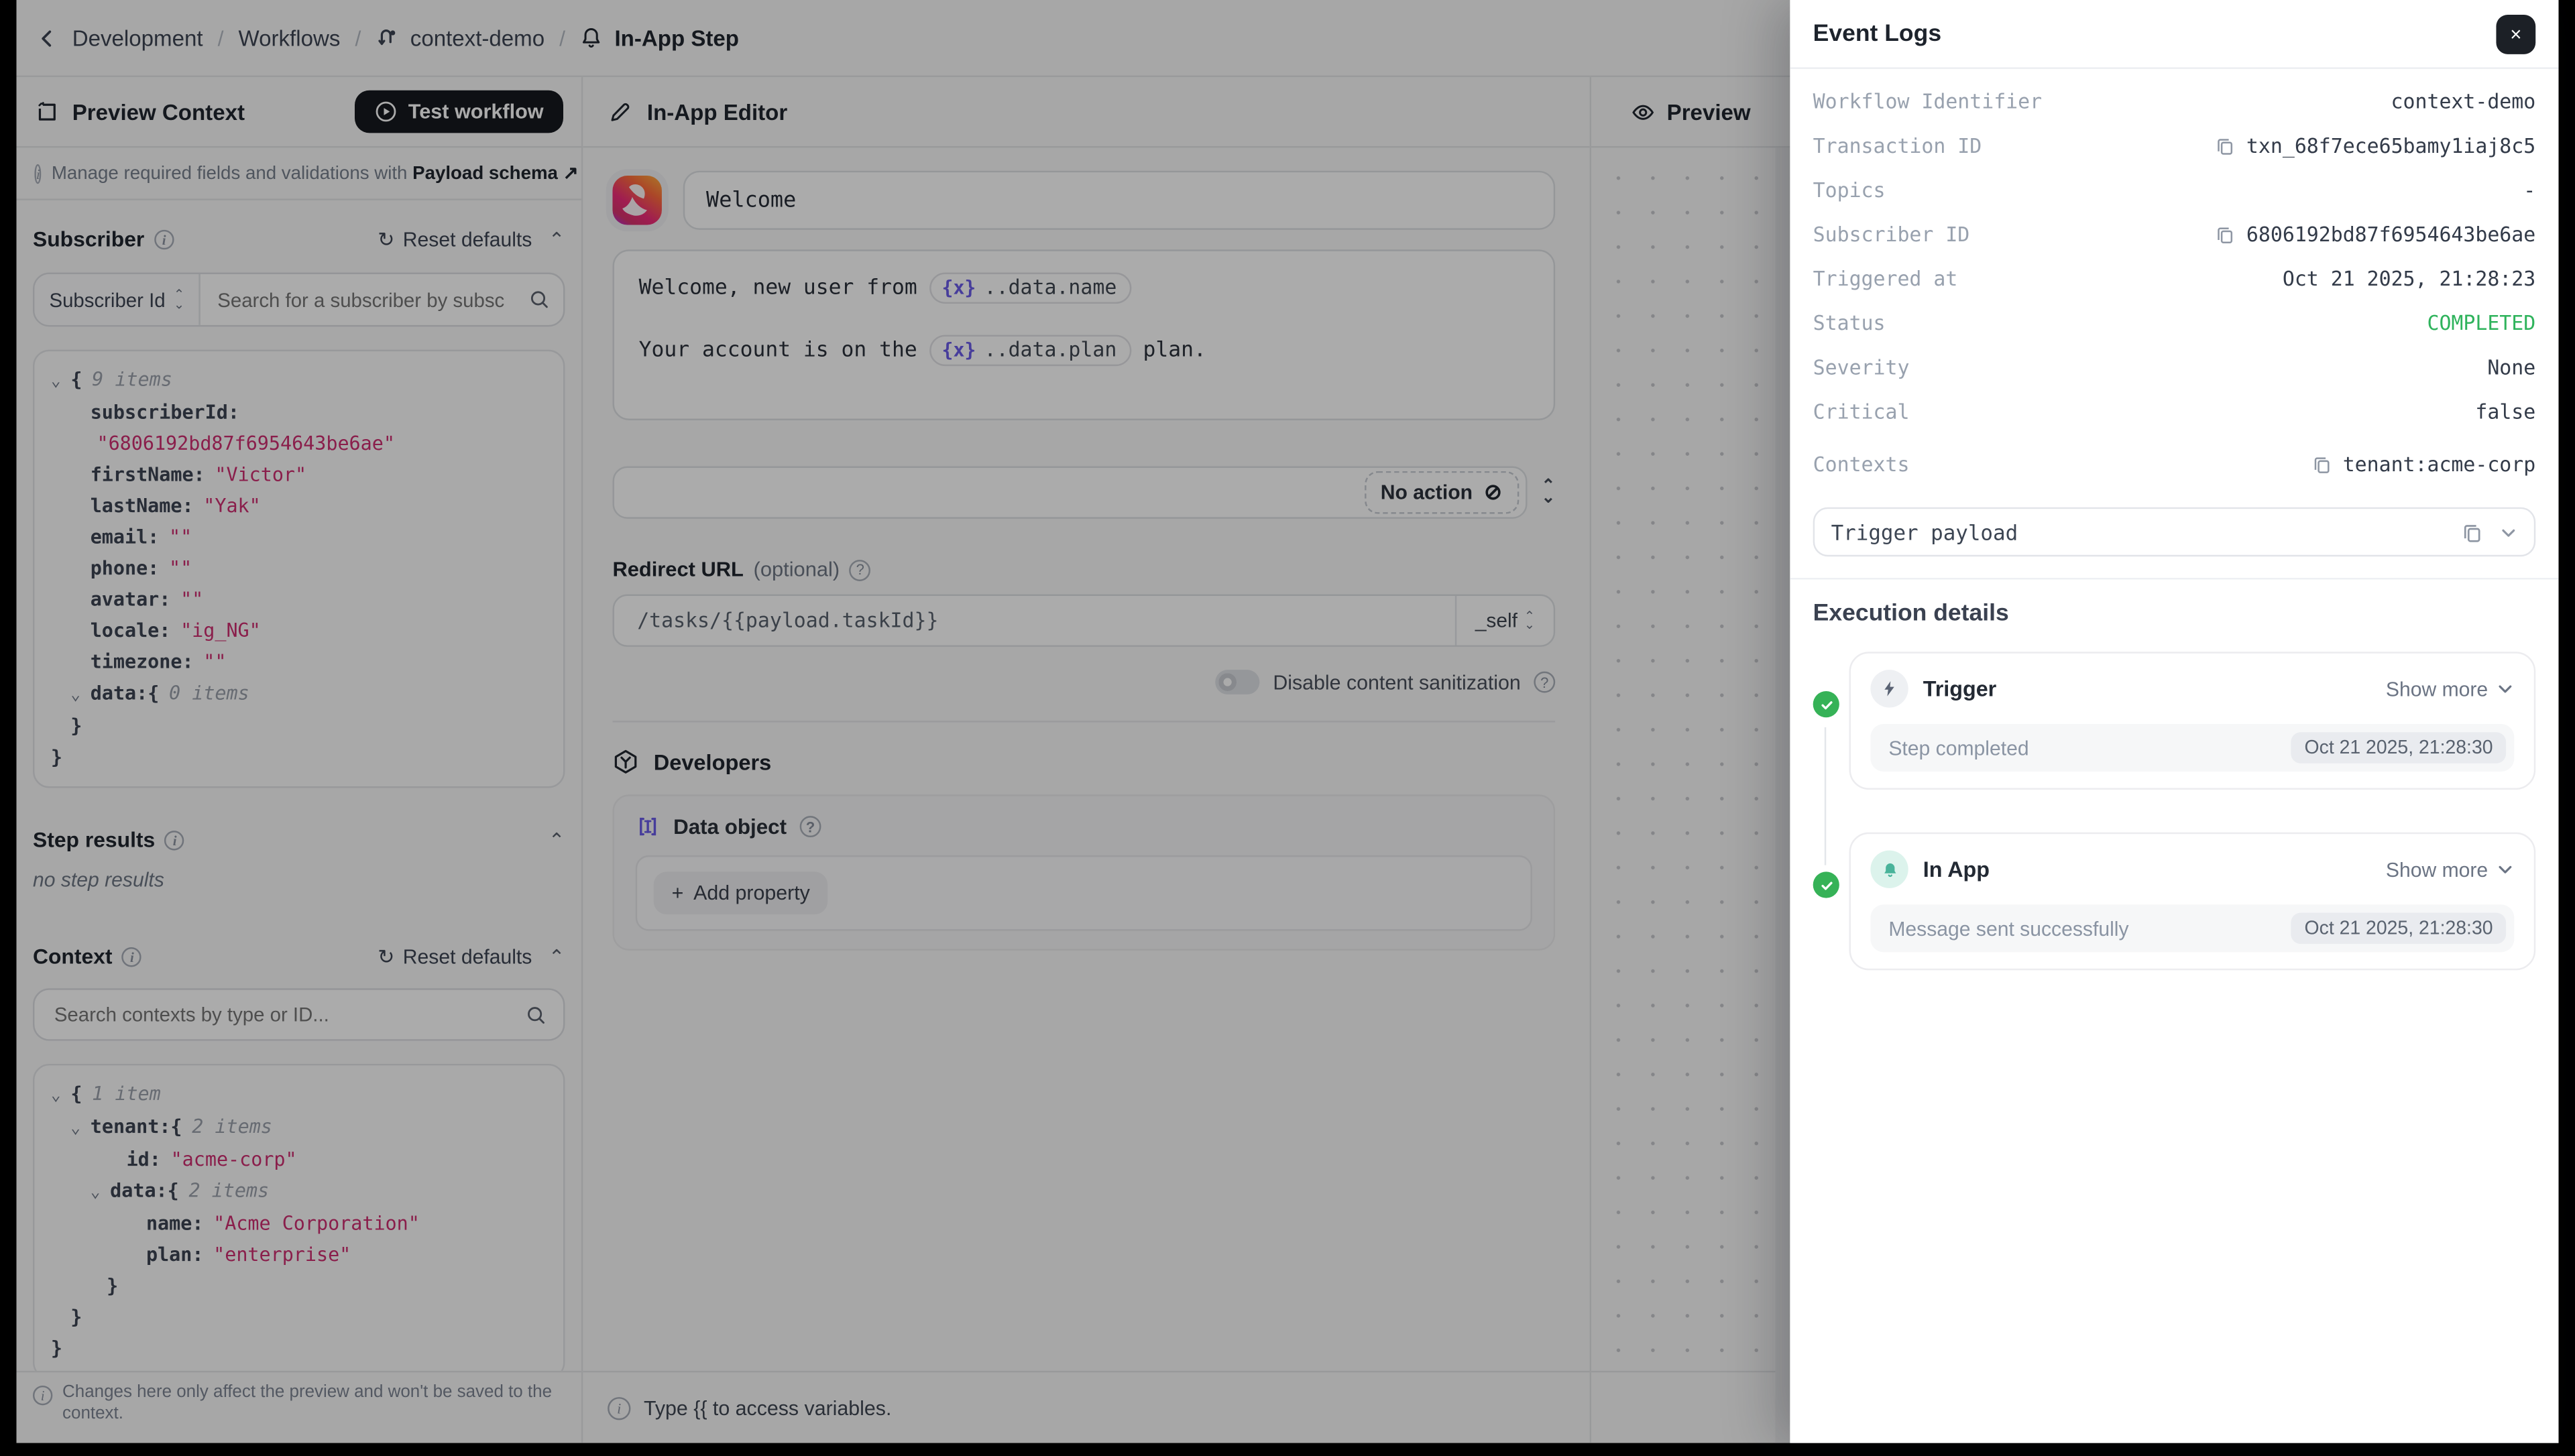 The image size is (2575, 1456). What do you see at coordinates (1083, 569) in the screenshot?
I see `redirect-url-label: Redirect URL (optional) ?` at bounding box center [1083, 569].